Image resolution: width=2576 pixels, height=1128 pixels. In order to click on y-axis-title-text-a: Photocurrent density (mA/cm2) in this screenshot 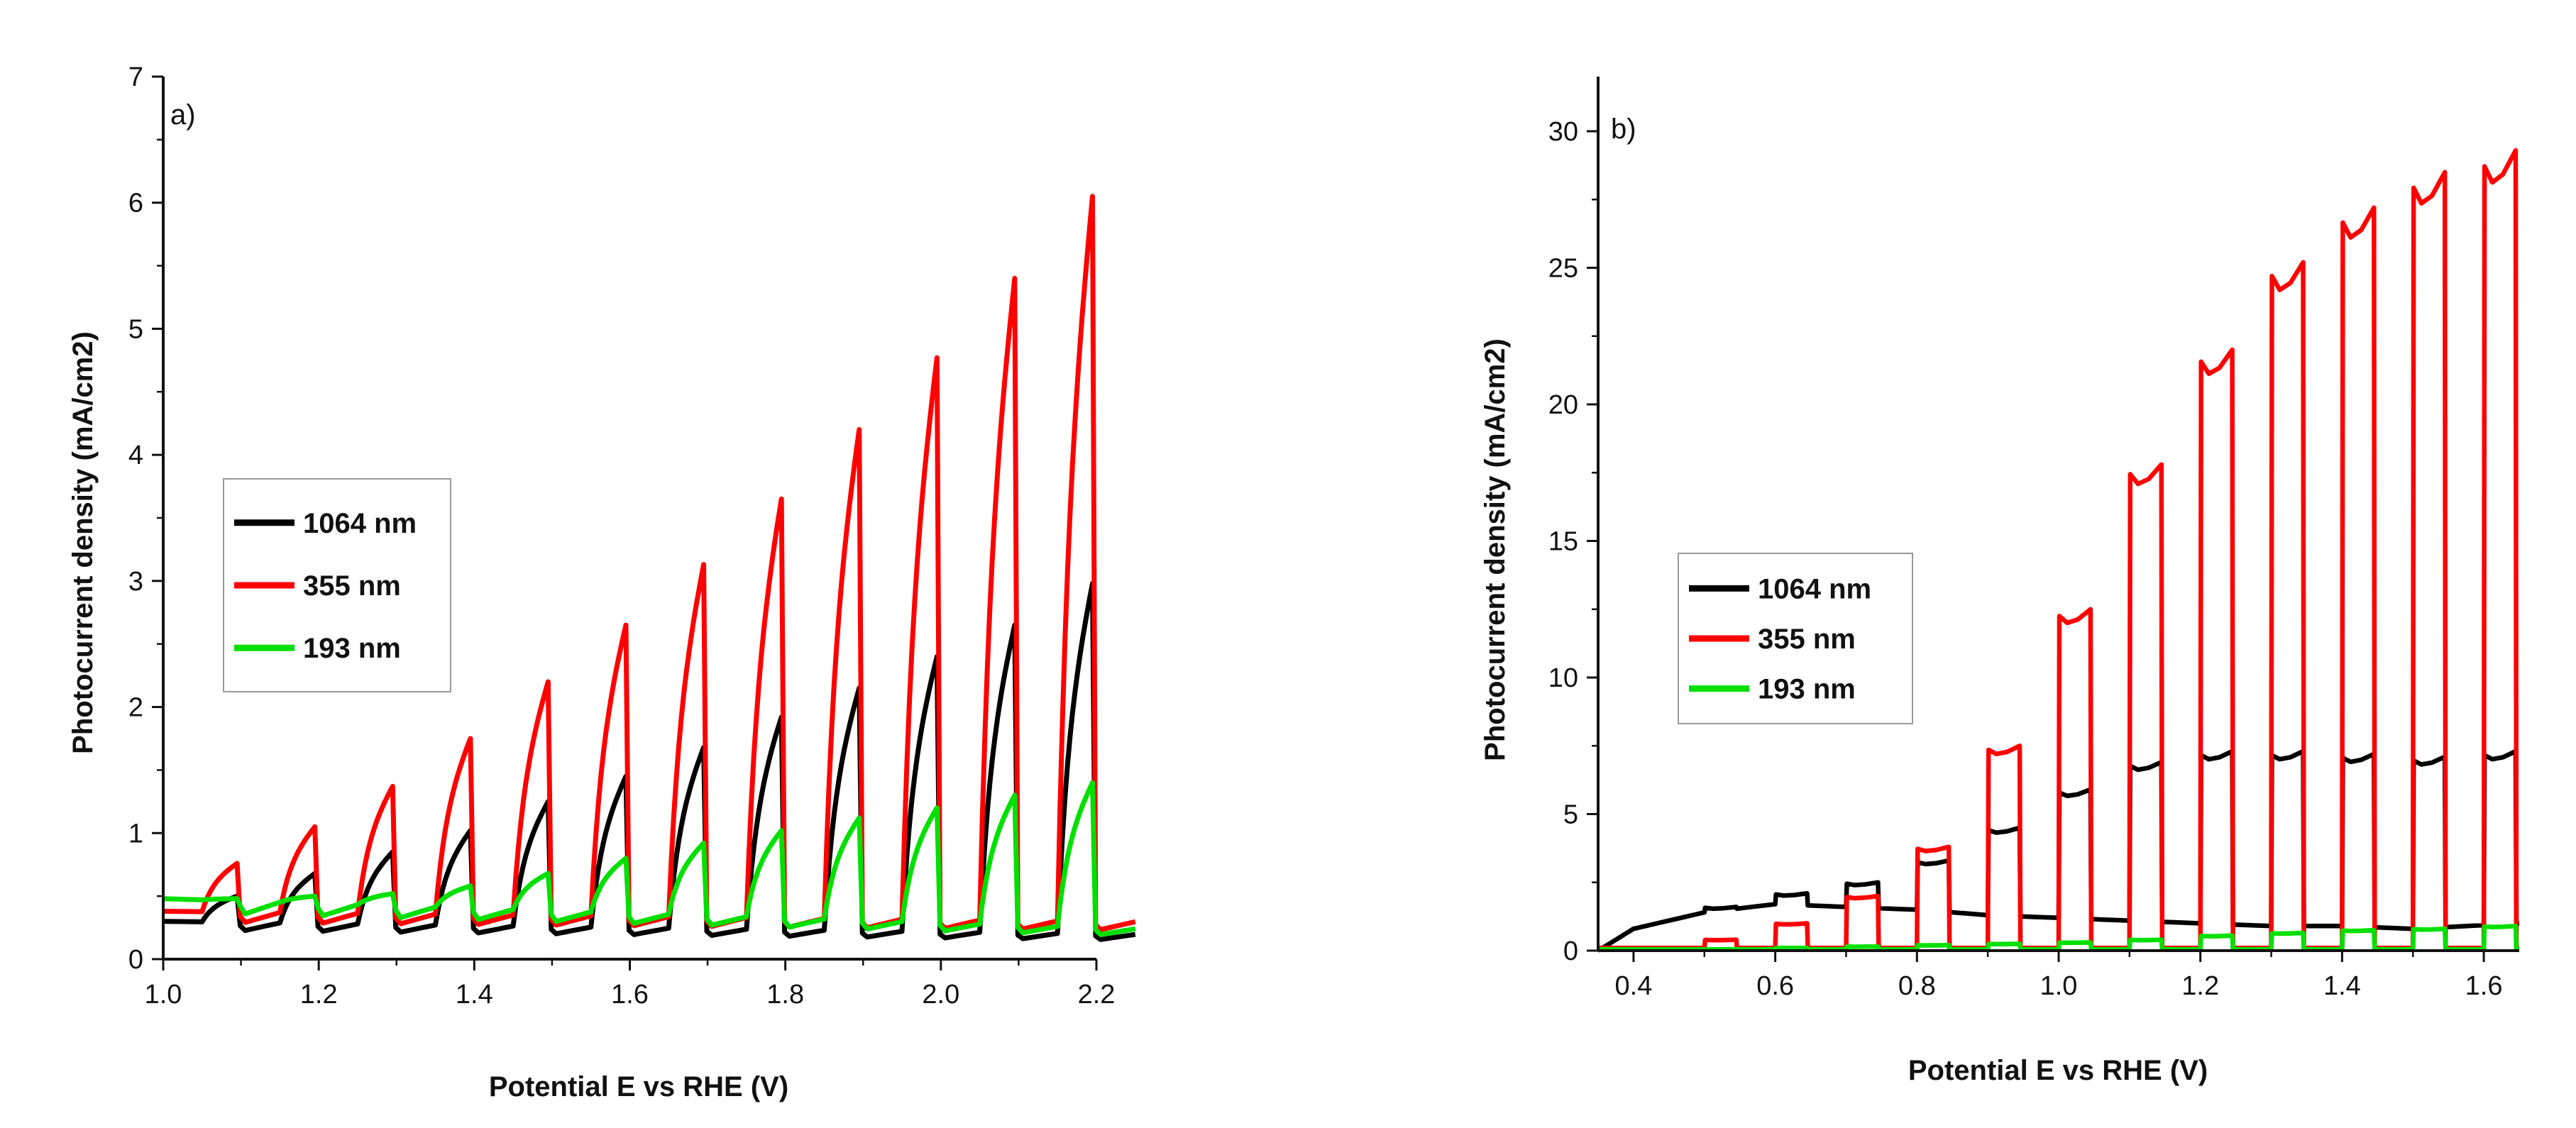, I will do `click(83, 542)`.